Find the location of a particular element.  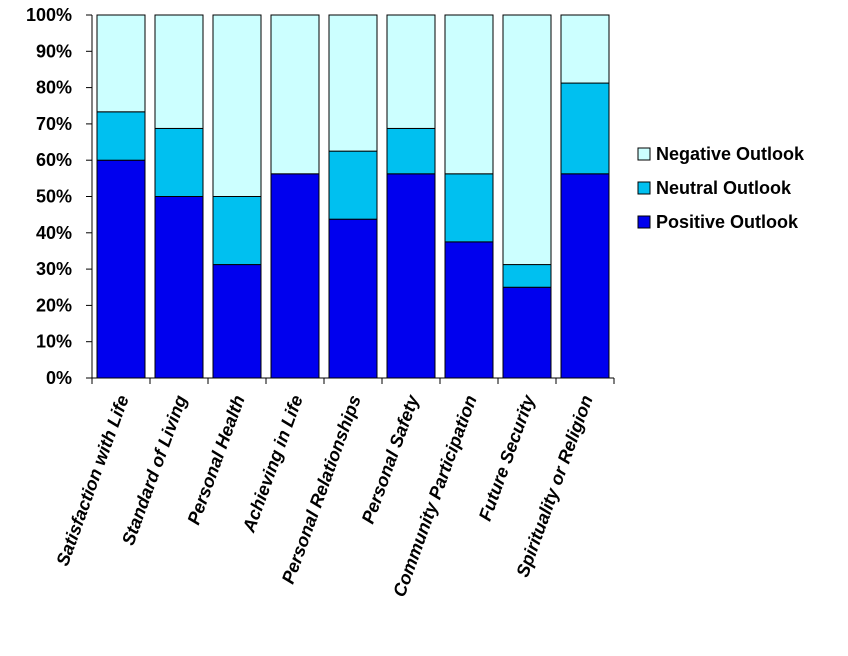

legend-label: Neutral Outlook is located at coordinates (724, 188).